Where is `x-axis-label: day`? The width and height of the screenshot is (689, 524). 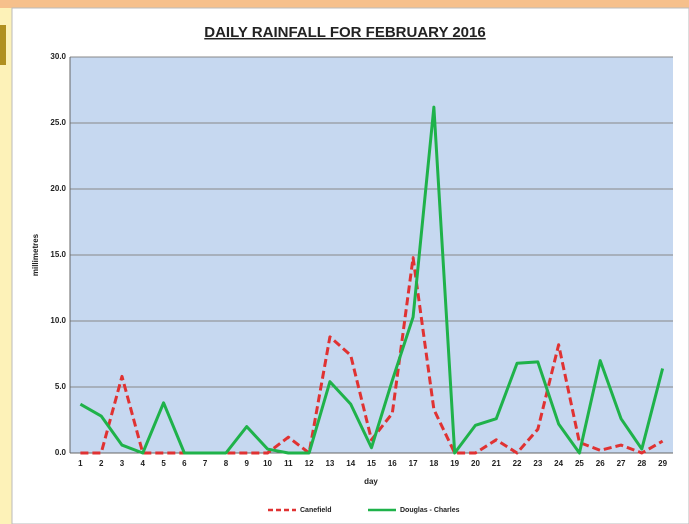 x-axis-label: day is located at coordinates (371, 481).